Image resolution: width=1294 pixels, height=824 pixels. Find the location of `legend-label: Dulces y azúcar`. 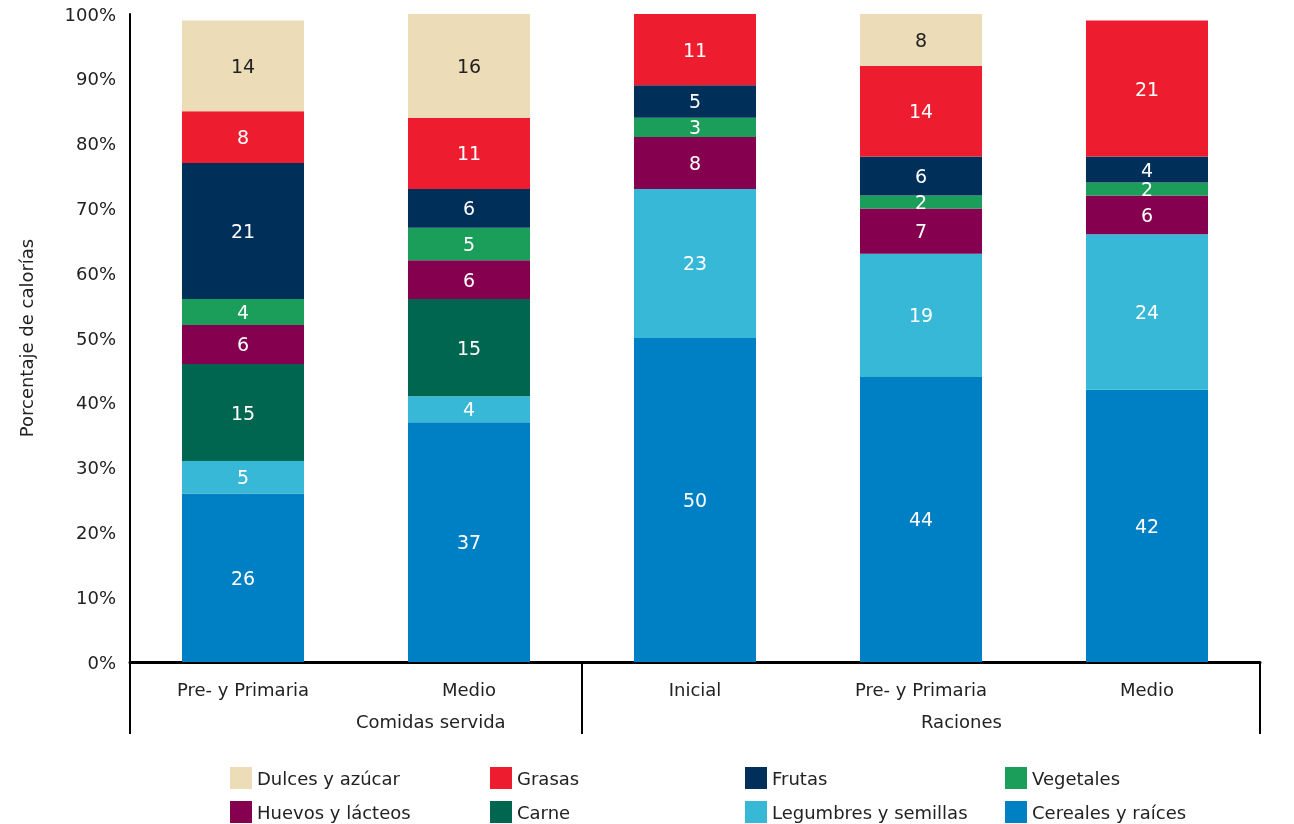

legend-label: Dulces y azúcar is located at coordinates (329, 778).